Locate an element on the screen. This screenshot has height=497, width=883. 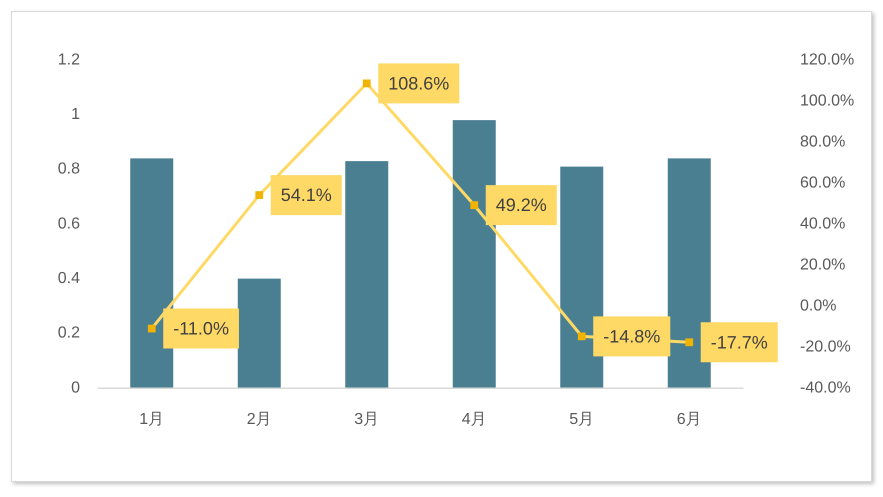
y2-tick-label: 40.0% is located at coordinates (823, 223).